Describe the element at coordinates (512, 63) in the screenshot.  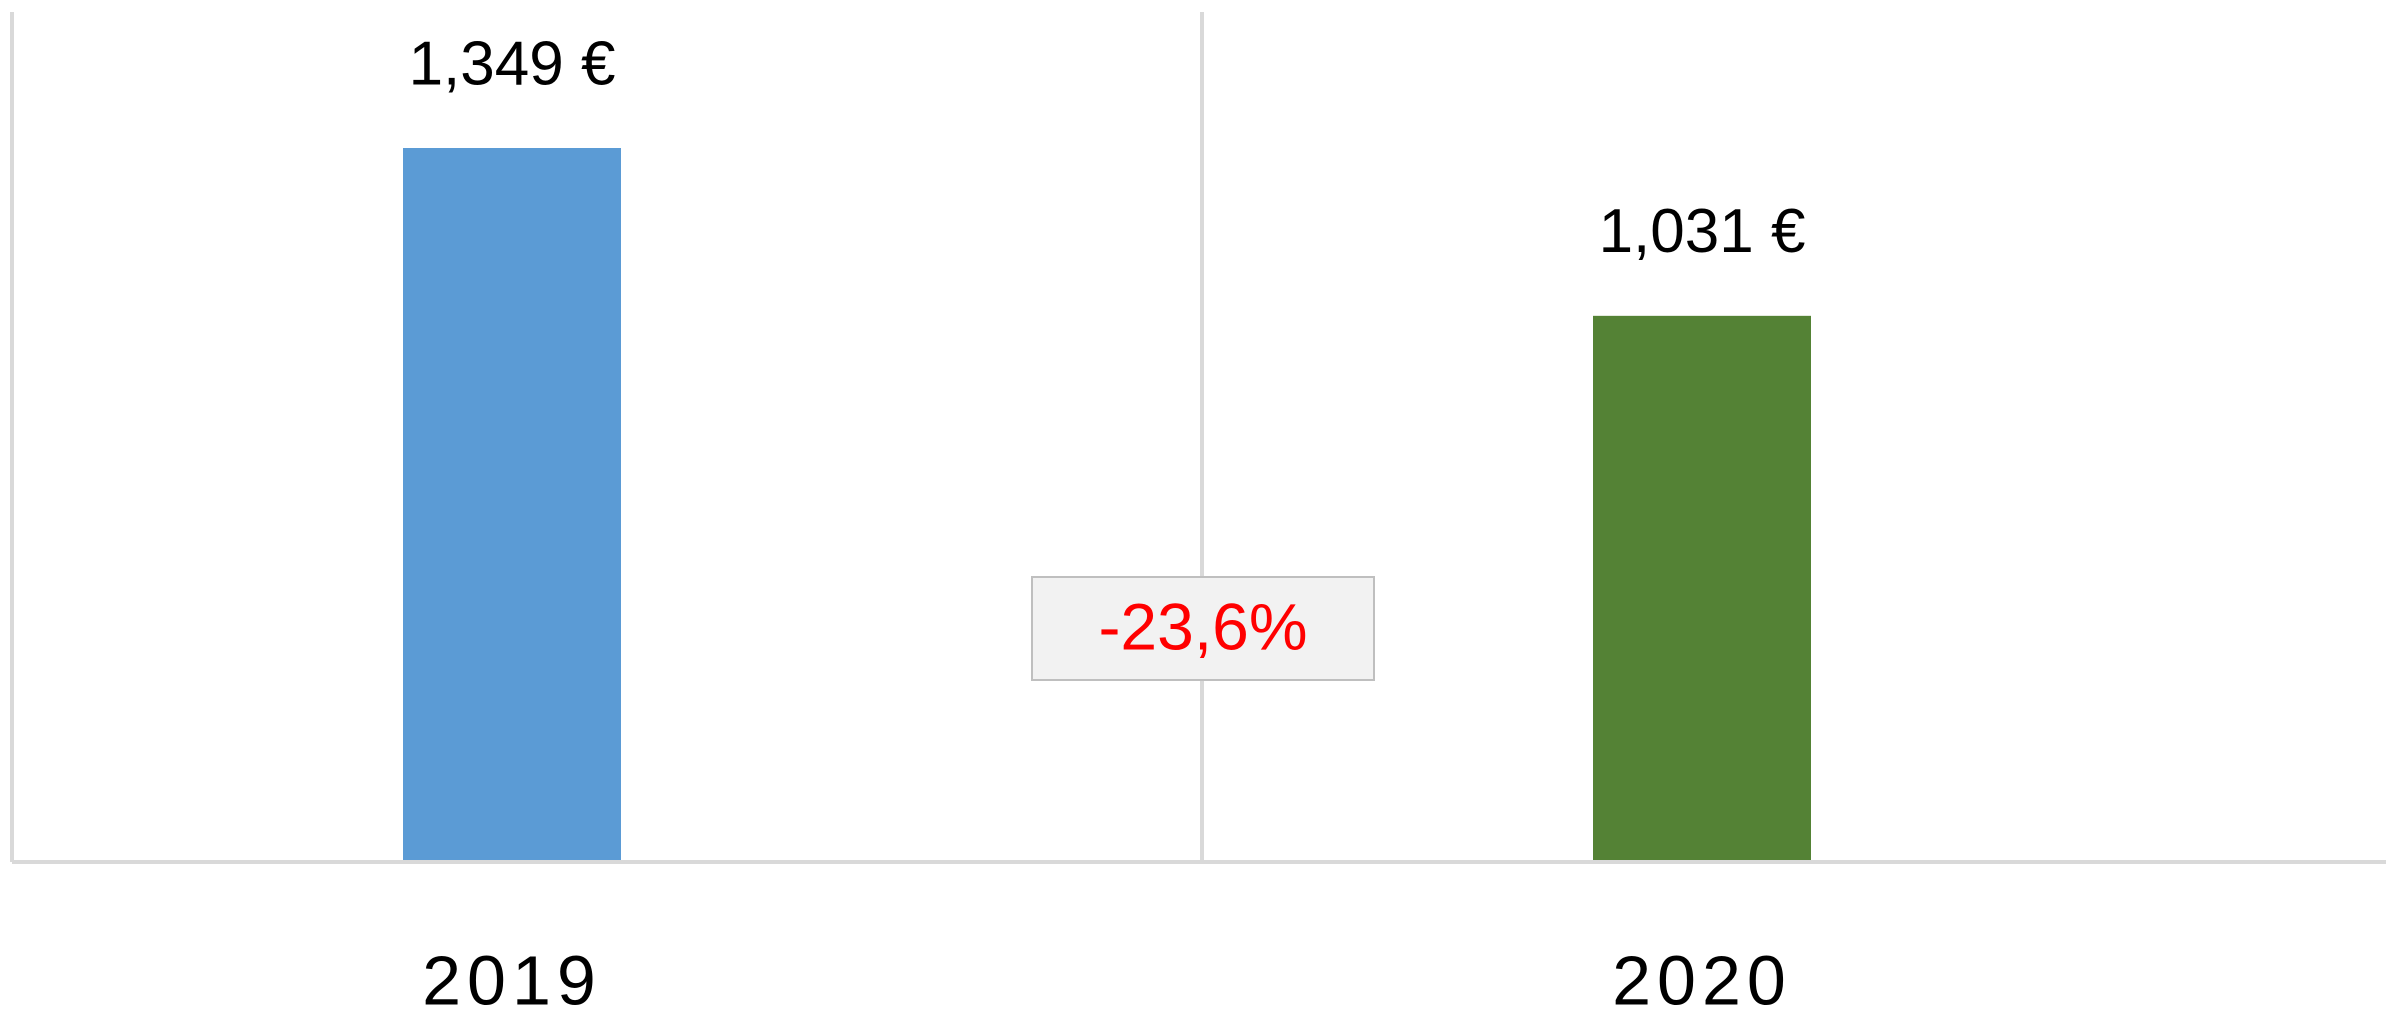
I see `value-label: 1,349 €` at that location.